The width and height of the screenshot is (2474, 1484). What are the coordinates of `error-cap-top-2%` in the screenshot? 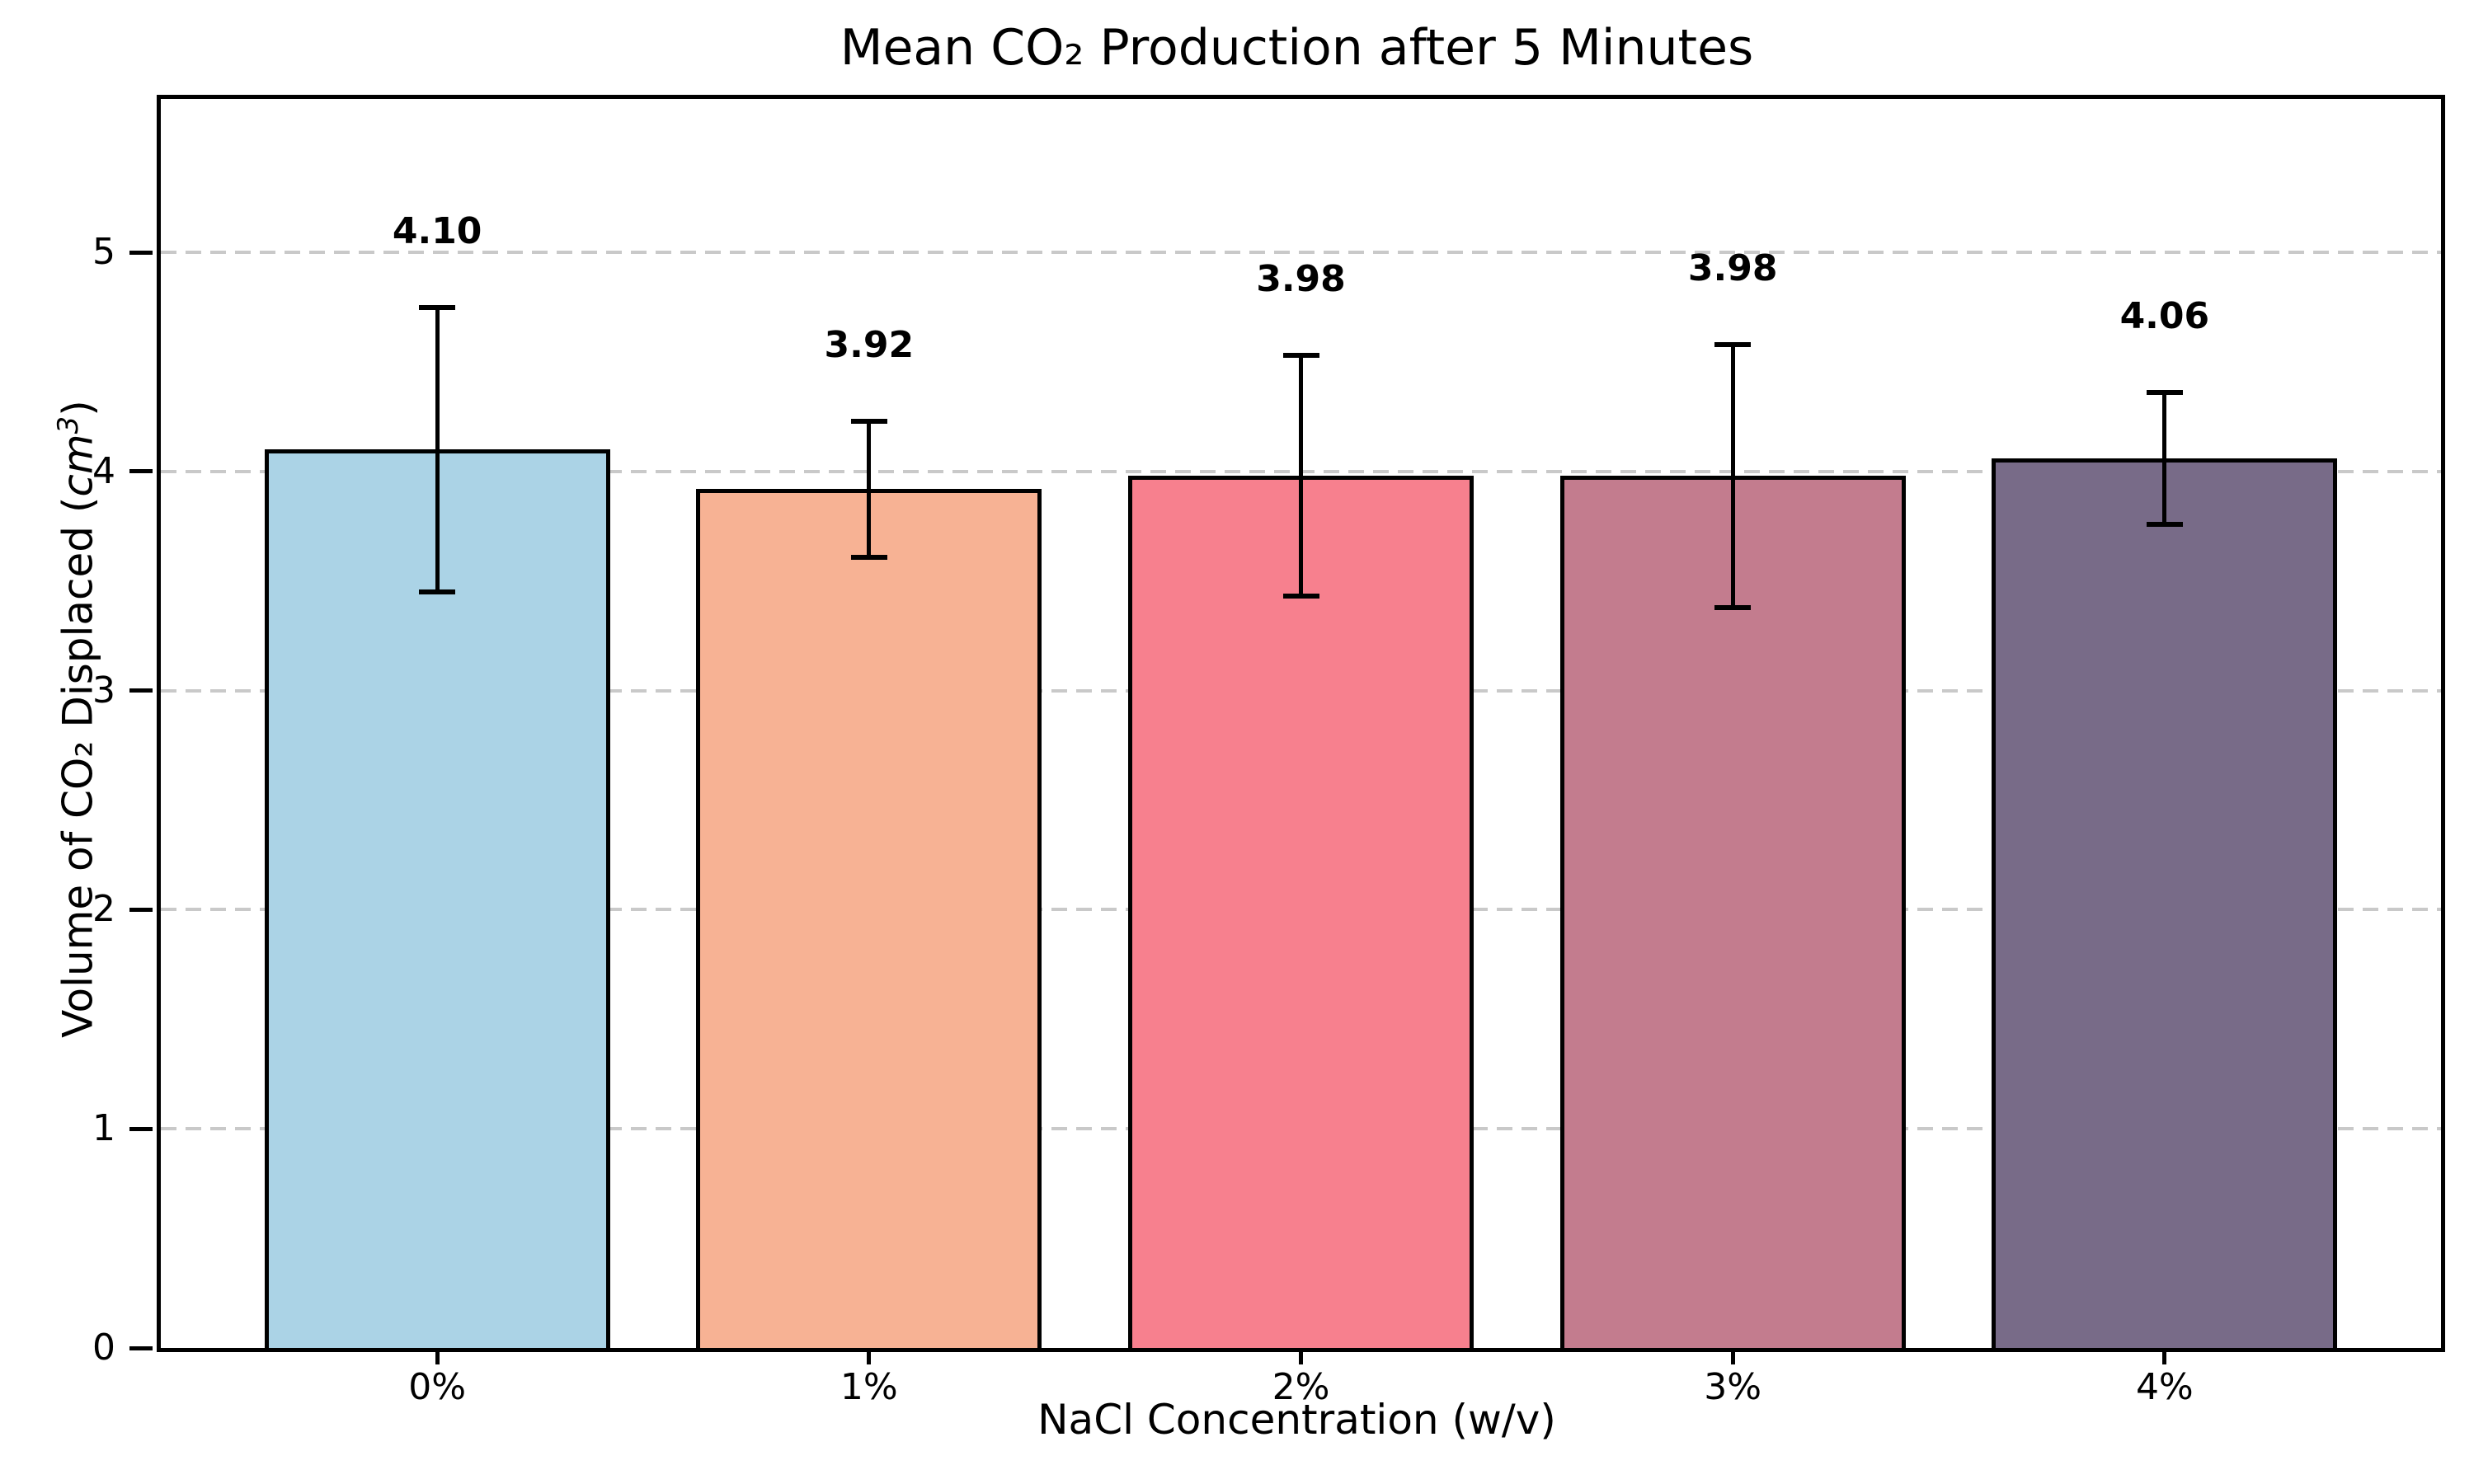 It's located at (1300, 355).